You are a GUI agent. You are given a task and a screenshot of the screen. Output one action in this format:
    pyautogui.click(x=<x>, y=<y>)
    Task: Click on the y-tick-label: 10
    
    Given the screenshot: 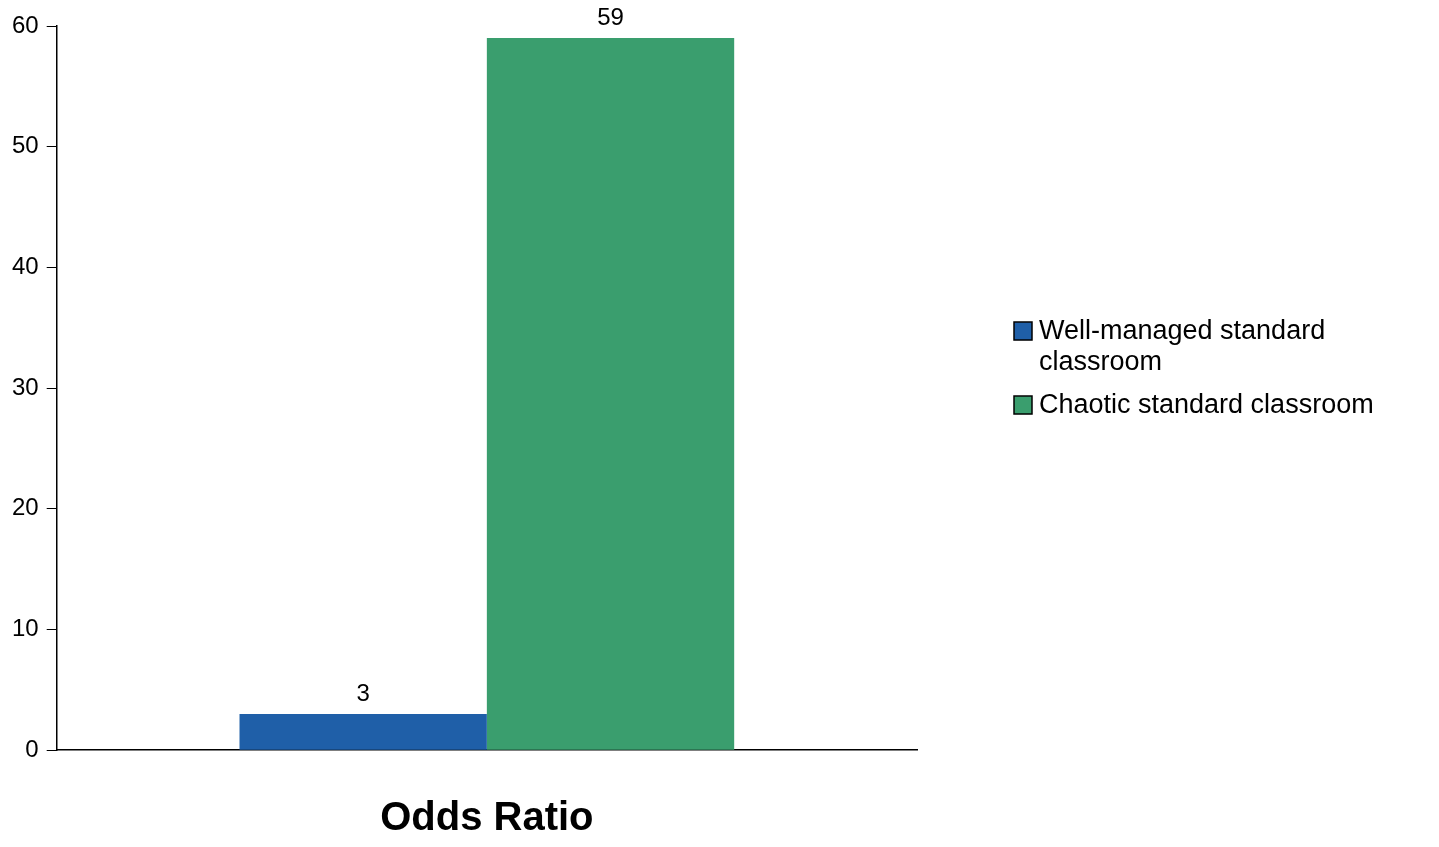 What is the action you would take?
    pyautogui.click(x=25, y=628)
    